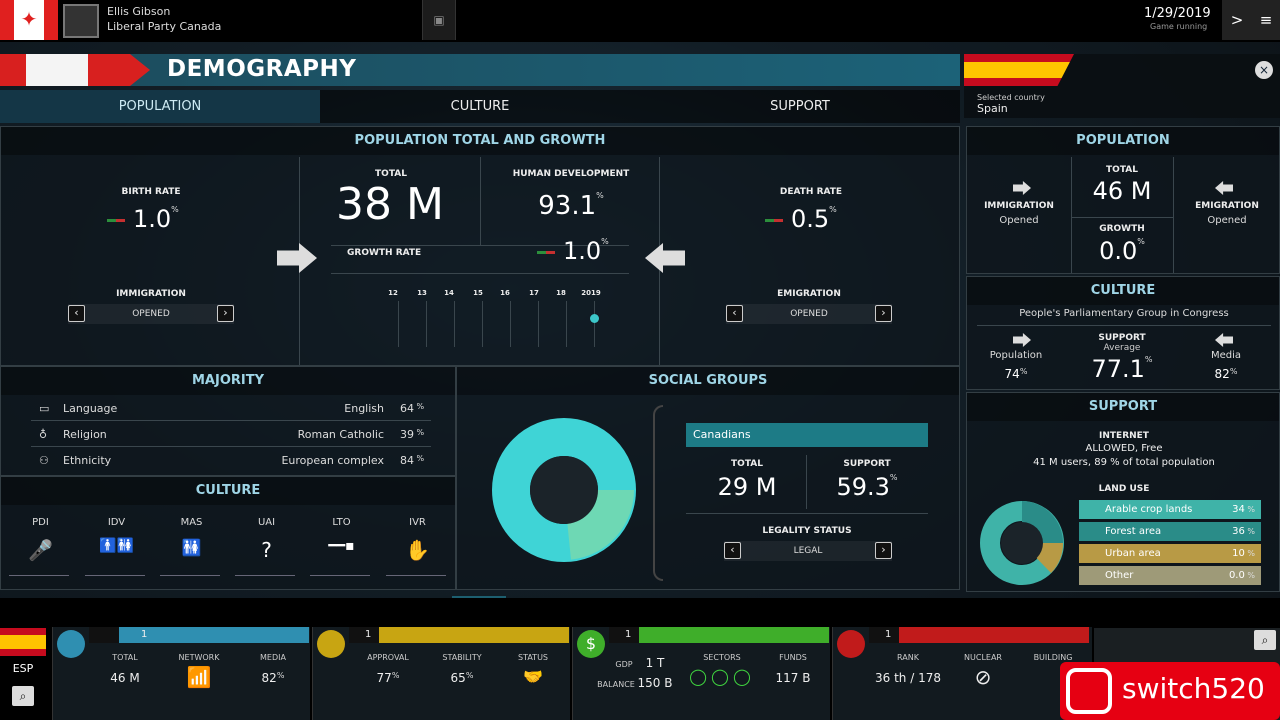 The height and width of the screenshot is (720, 1280). I want to click on menu-button: ≡, so click(1266, 20).